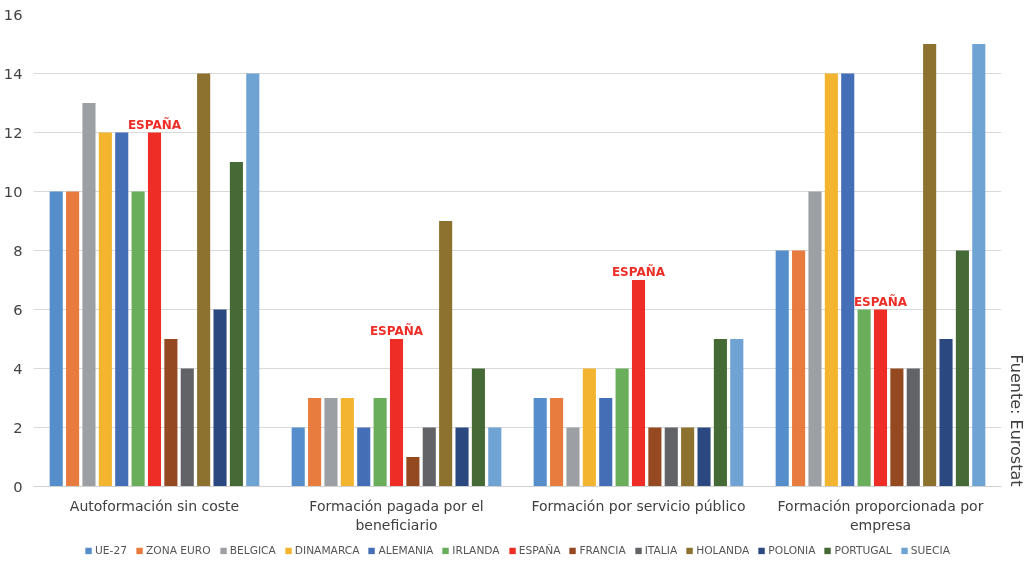  I want to click on legend-label: ITALIA, so click(661, 550).